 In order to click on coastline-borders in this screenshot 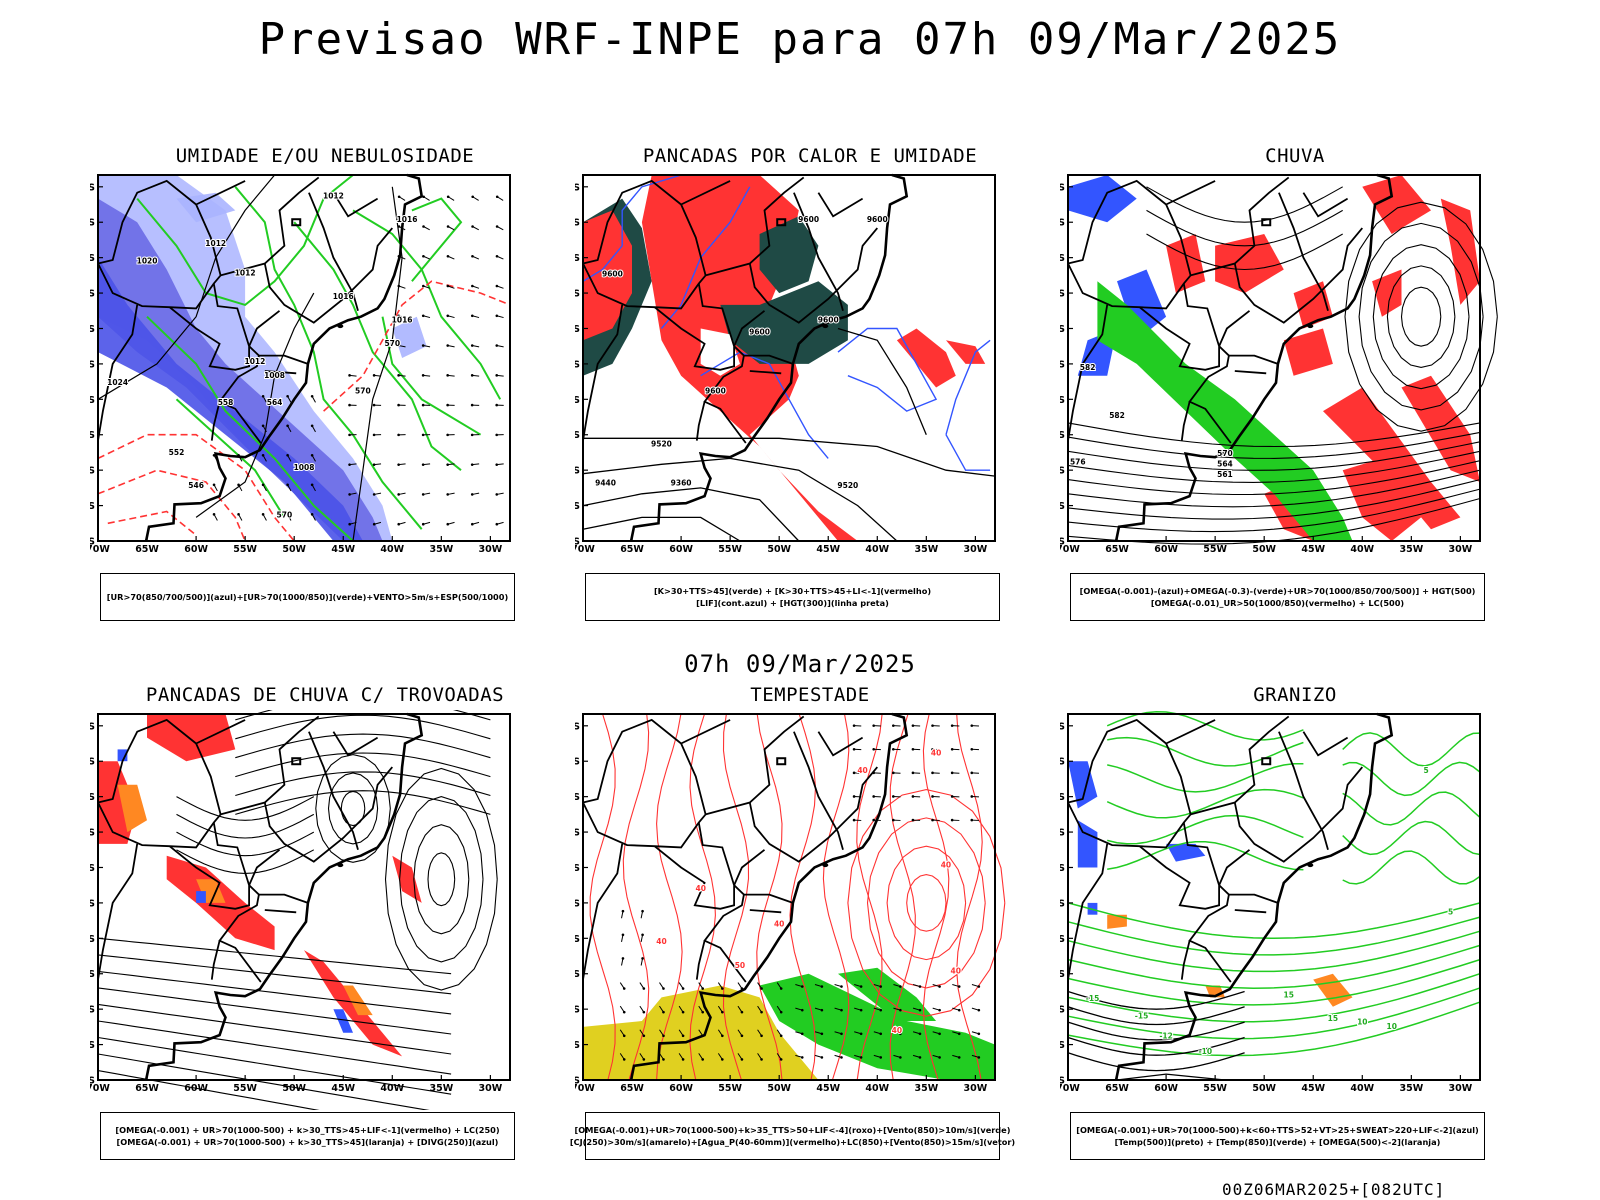, I will do `click(745, 896)`.